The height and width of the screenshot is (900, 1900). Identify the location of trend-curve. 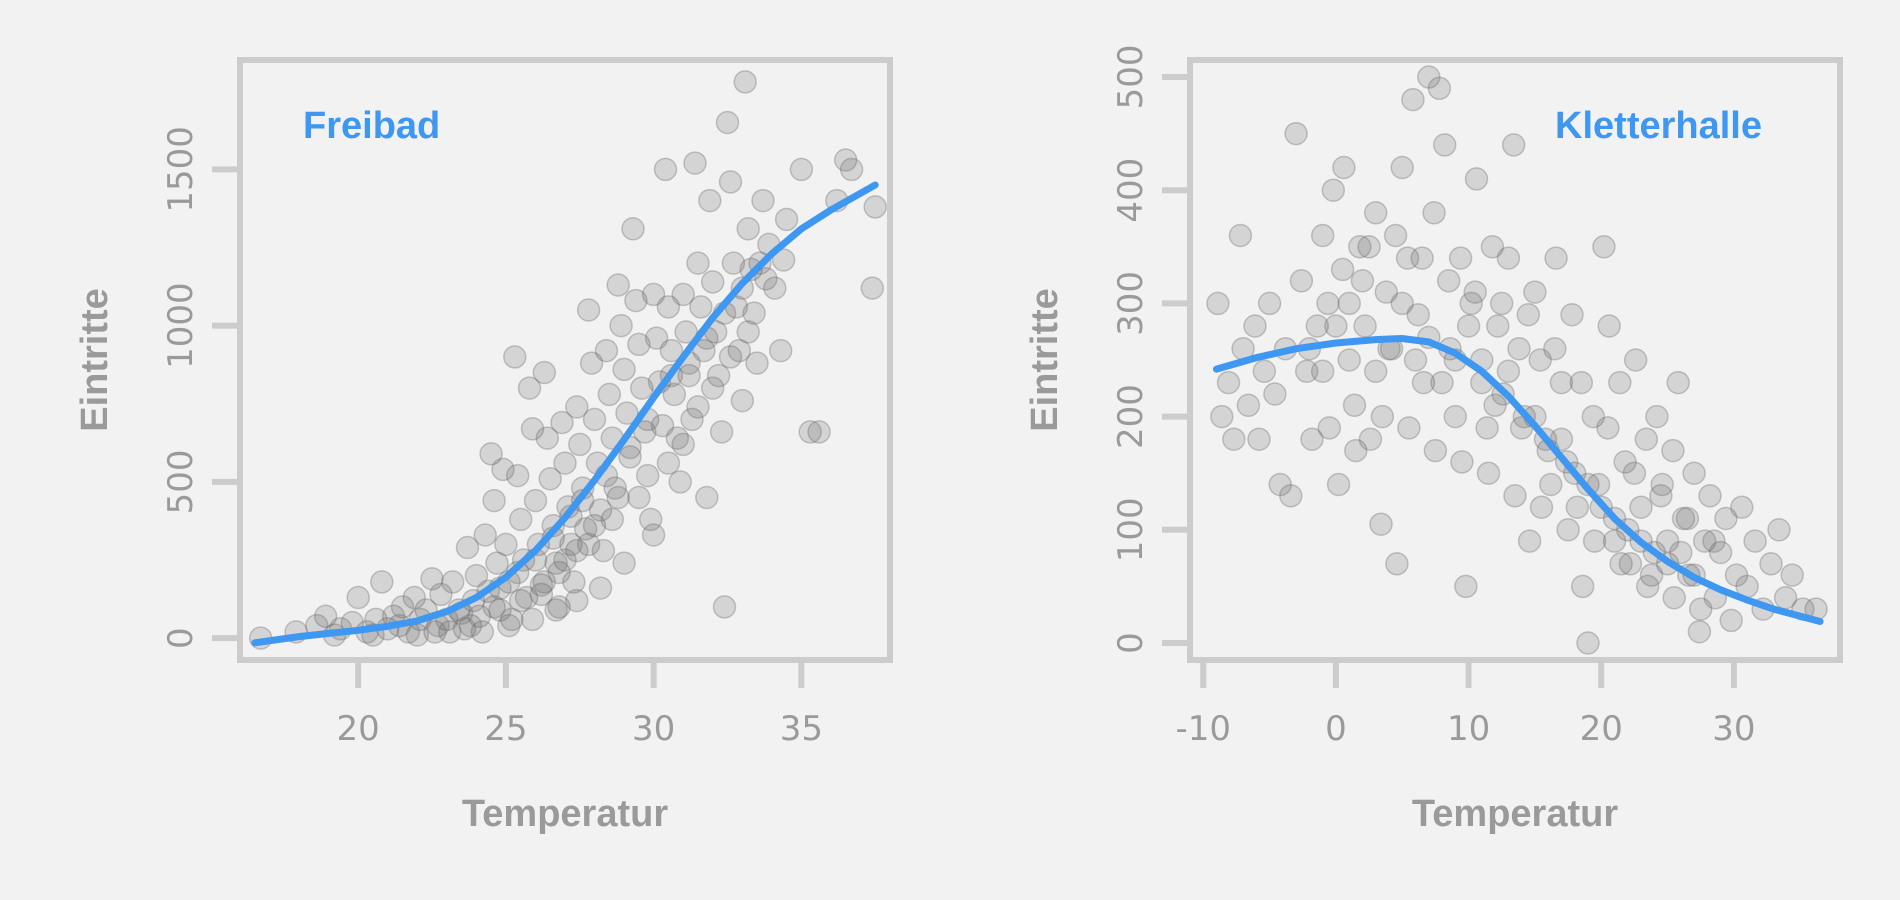
(1518, 479).